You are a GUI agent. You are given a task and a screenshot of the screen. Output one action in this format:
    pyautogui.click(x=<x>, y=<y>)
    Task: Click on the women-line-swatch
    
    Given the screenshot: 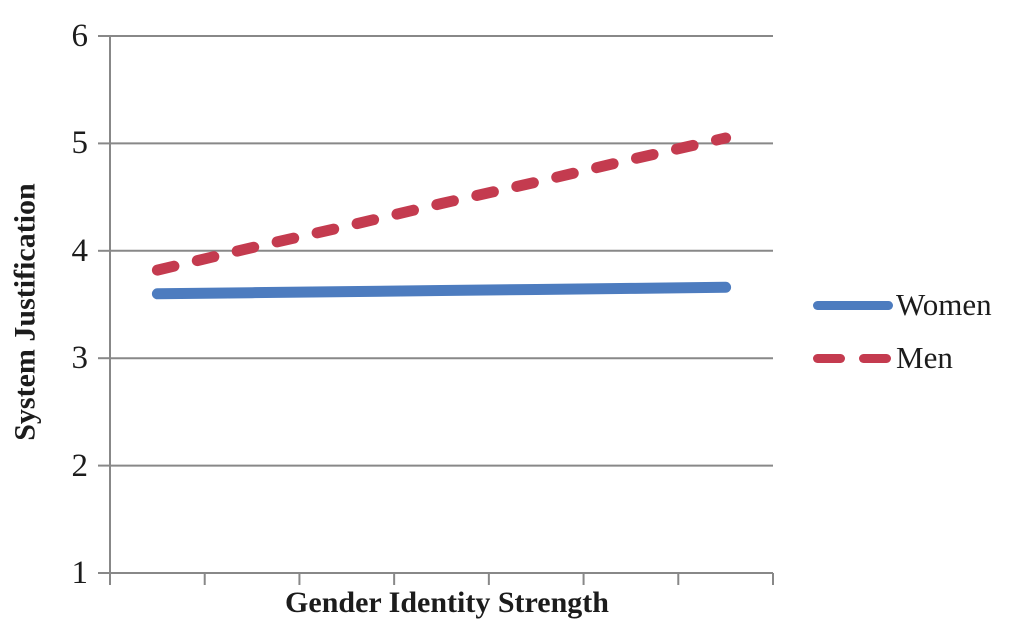 What is the action you would take?
    pyautogui.click(x=853, y=305)
    